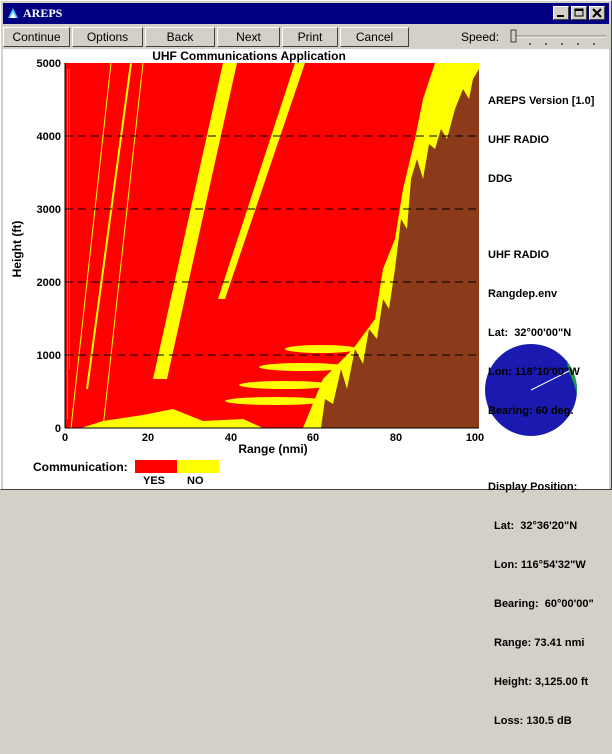 Image resolution: width=612 pixels, height=754 pixels. I want to click on y-axis-label: Height (ft), so click(17, 249).